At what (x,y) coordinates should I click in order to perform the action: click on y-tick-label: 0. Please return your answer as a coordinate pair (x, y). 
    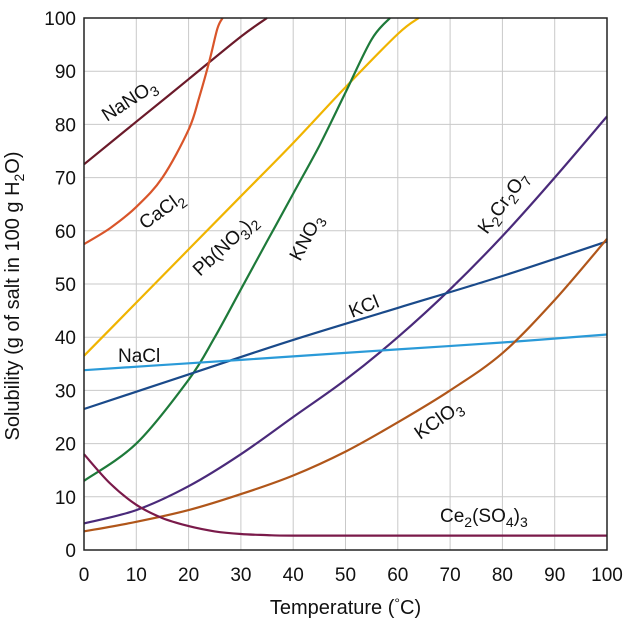
    Looking at the image, I should click on (70, 551).